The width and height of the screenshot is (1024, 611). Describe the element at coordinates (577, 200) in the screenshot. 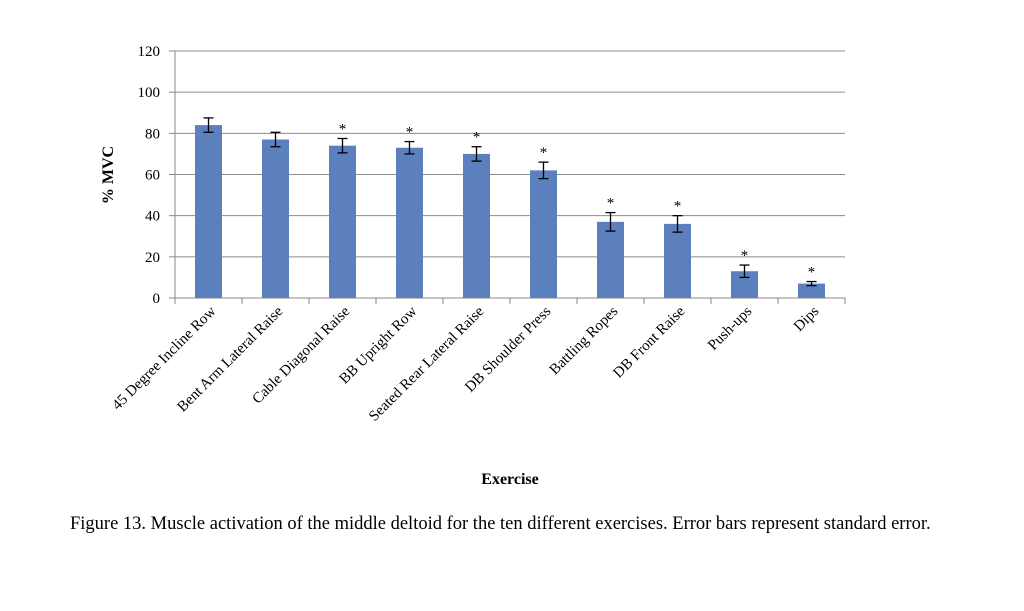

I see `significance-markers: * * * * * * * *` at that location.